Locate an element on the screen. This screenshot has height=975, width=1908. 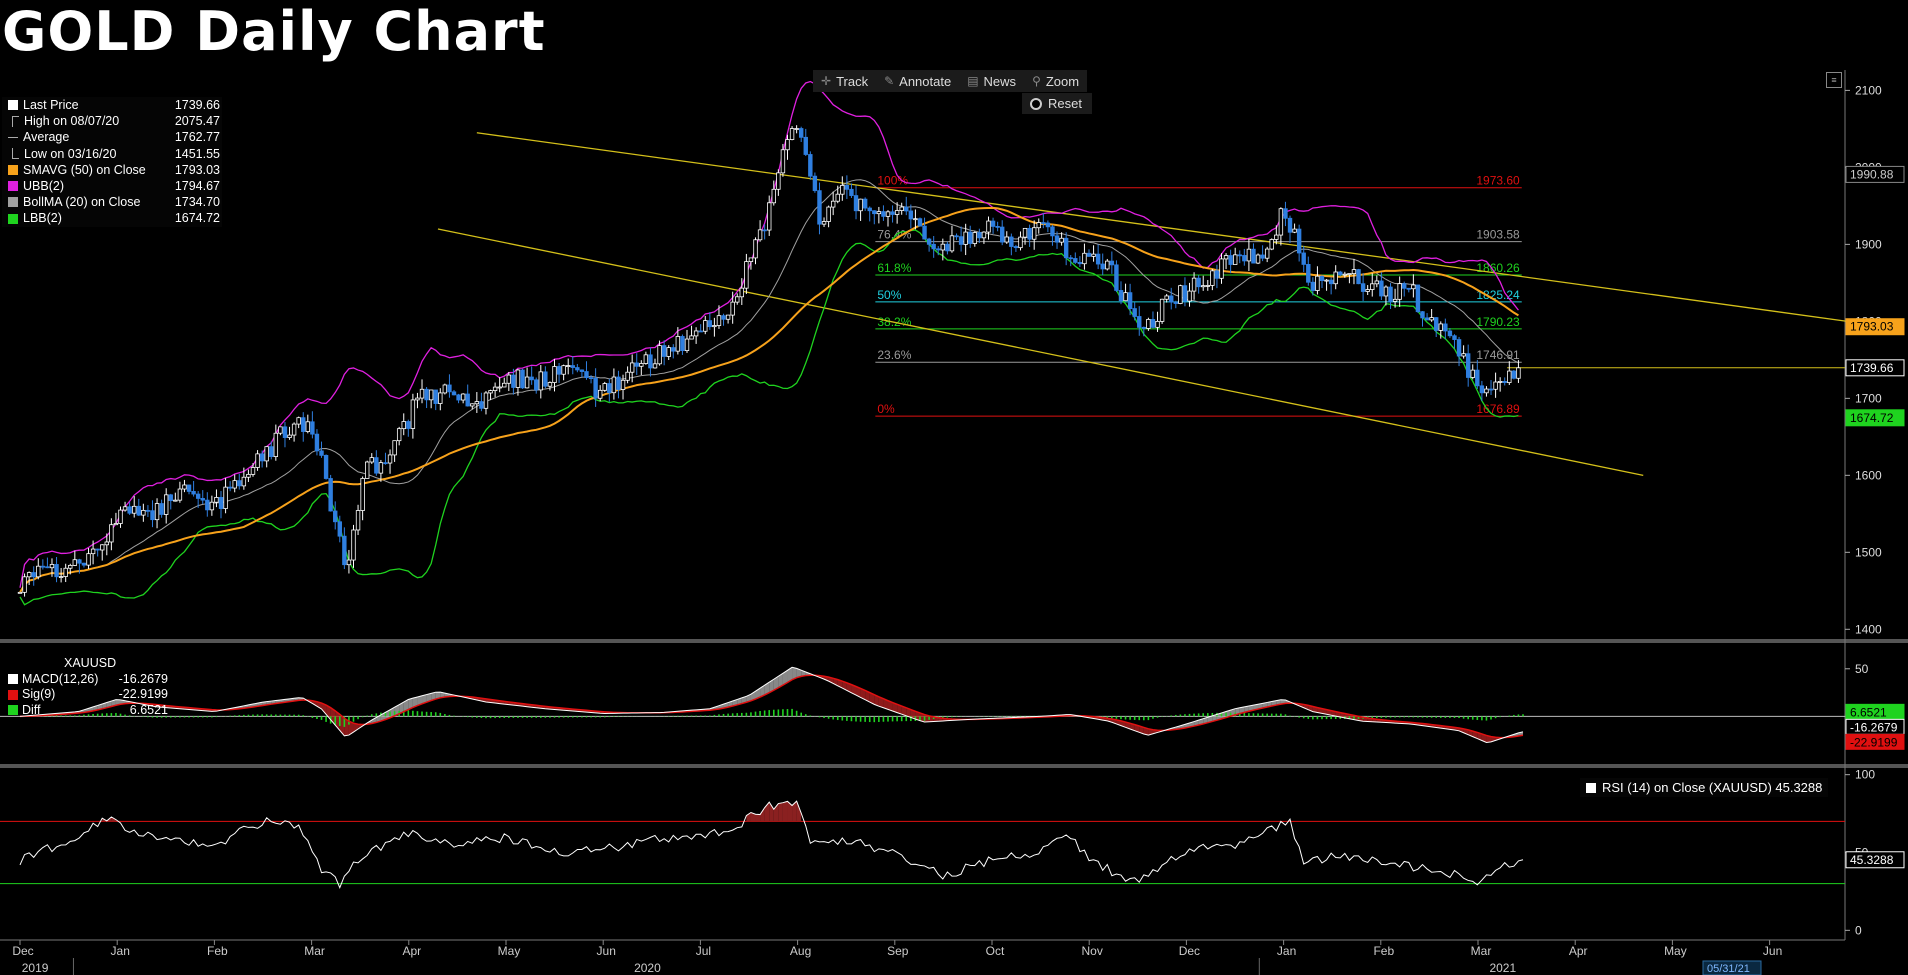
pencil-icon: ✎ is located at coordinates (889, 81).